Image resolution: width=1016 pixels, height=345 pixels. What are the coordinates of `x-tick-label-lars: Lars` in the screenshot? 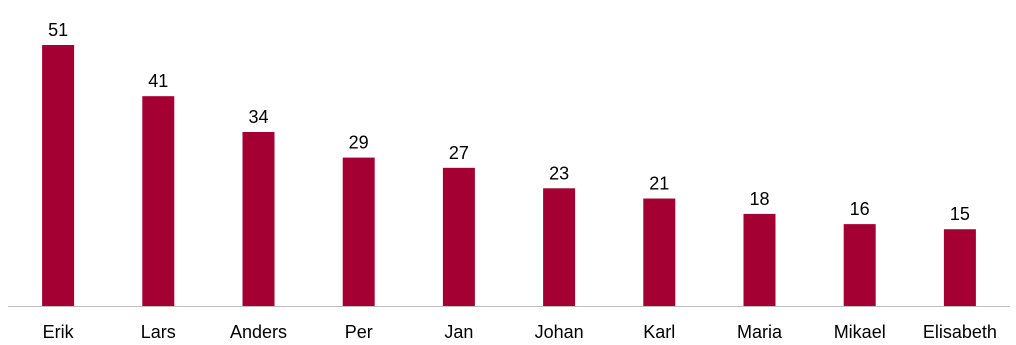 It's located at (158, 332).